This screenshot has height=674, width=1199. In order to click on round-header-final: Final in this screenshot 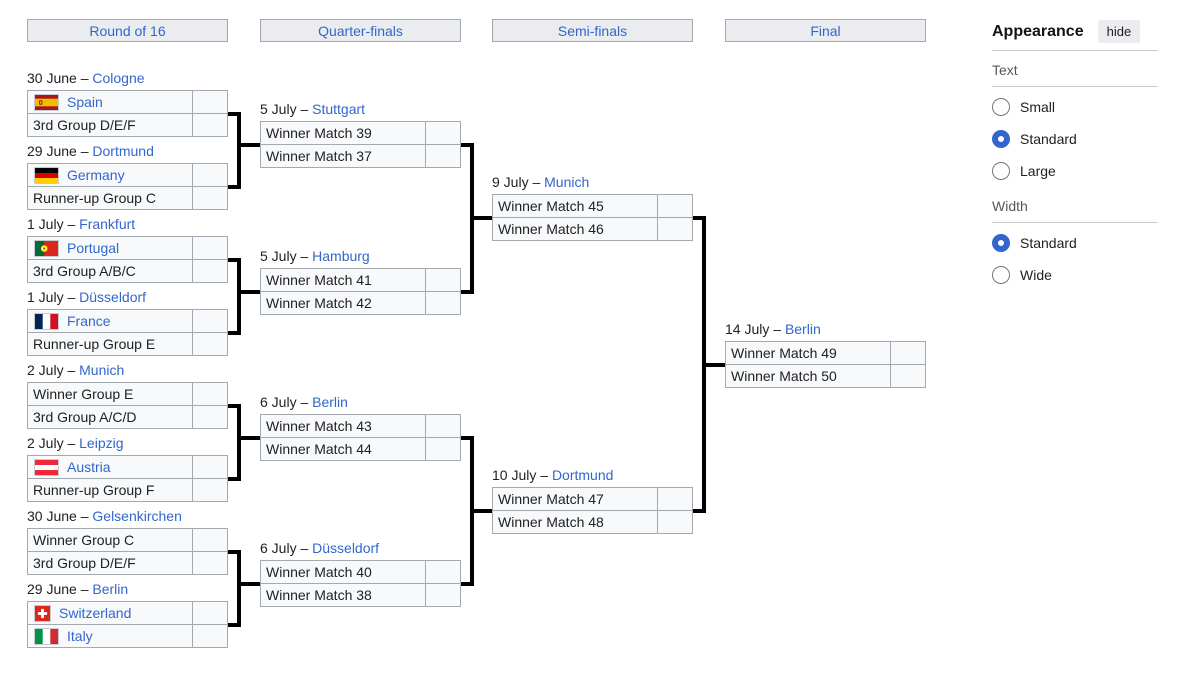, I will do `click(825, 30)`.